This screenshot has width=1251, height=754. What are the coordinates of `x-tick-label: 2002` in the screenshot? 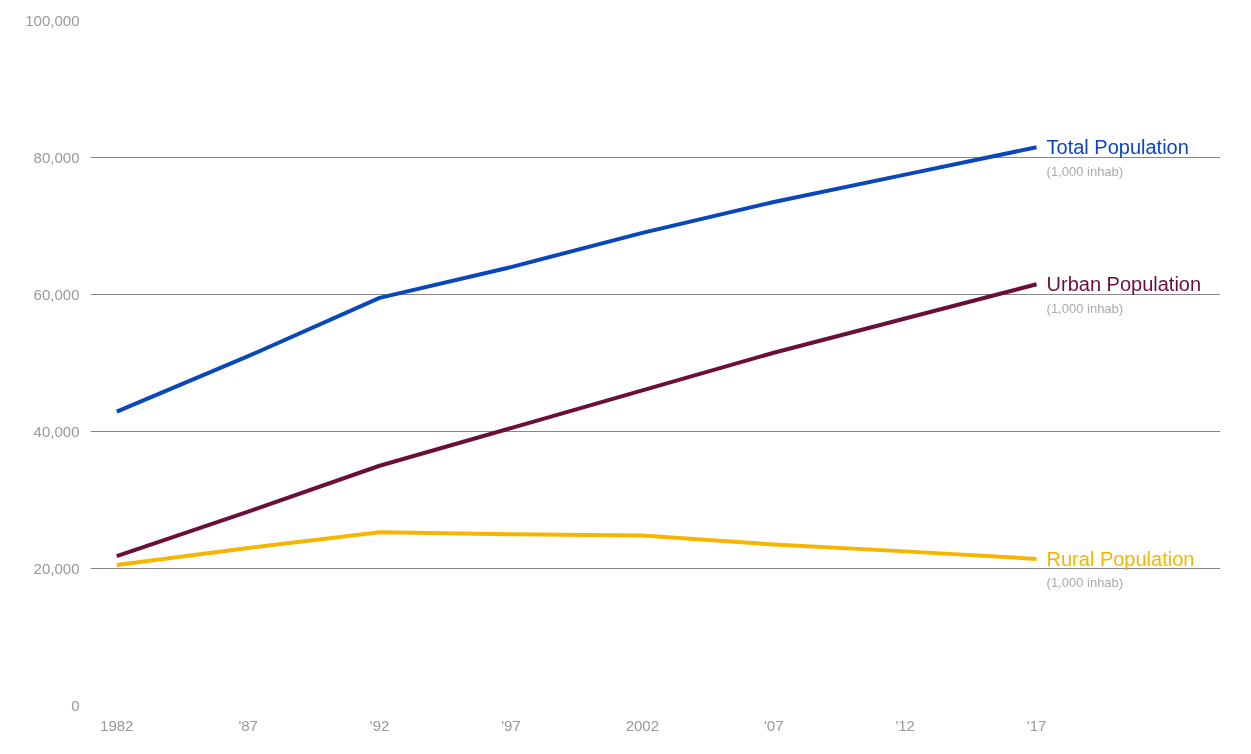 It's located at (642, 725).